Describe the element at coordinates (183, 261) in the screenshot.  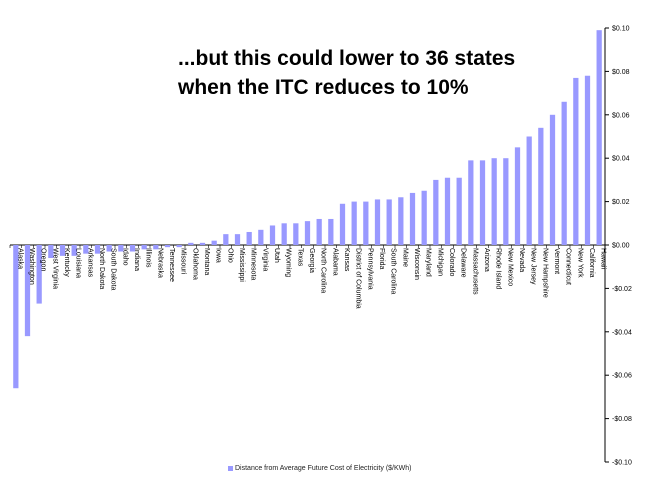
I see `x-tick-label: Missouri` at that location.